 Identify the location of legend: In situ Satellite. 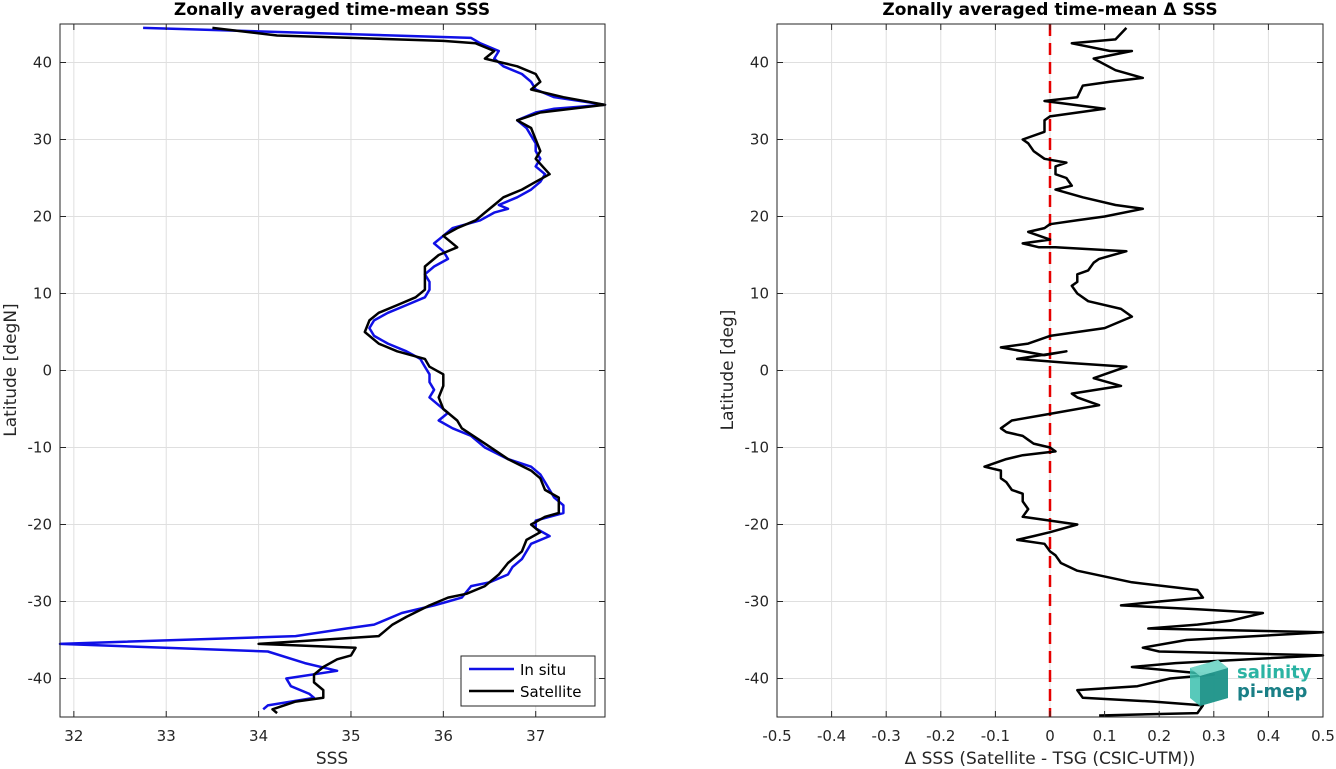
(528, 681).